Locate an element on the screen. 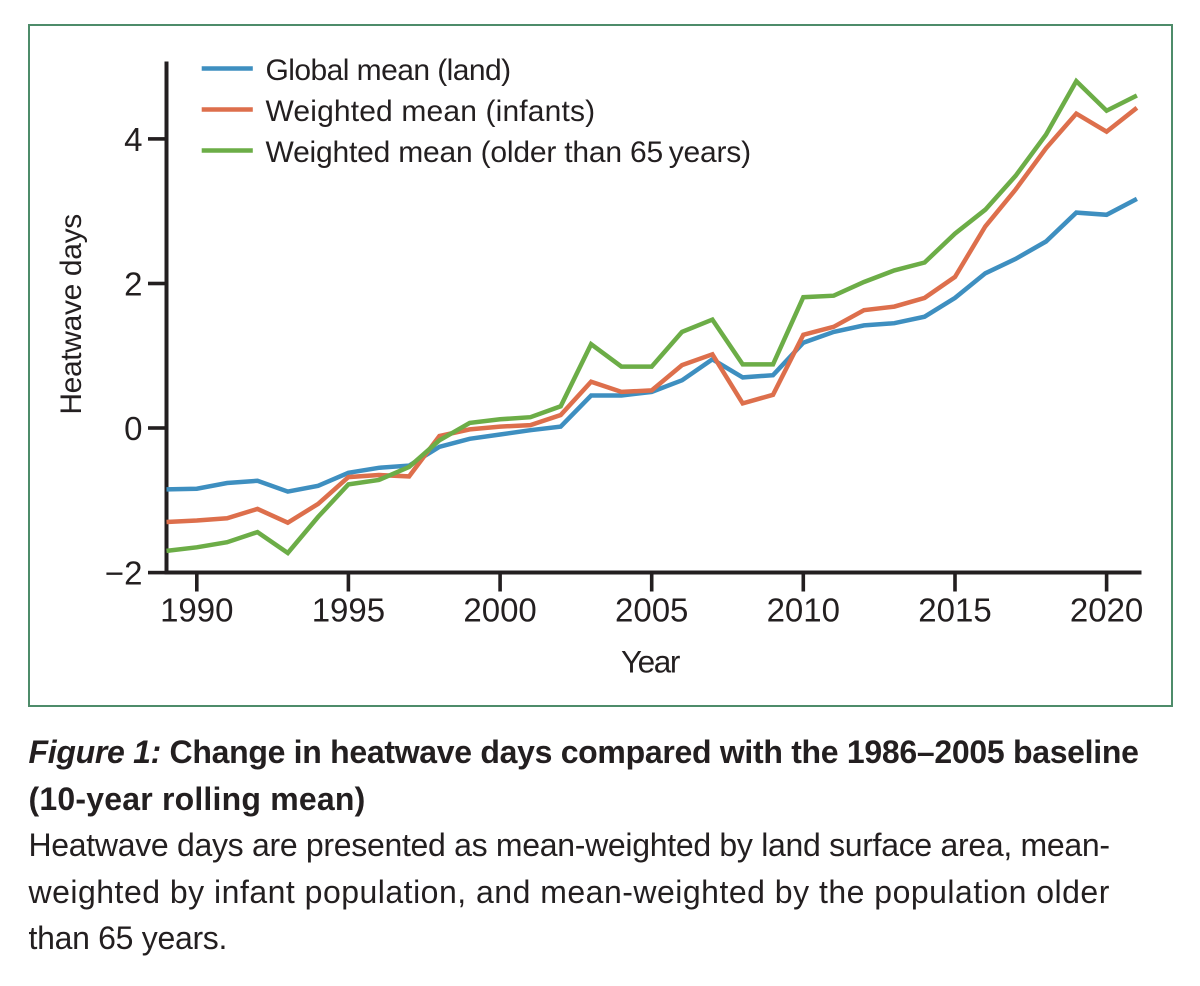 The image size is (1200, 986). svg-text: Heatwave days is located at coordinates (71, 314).